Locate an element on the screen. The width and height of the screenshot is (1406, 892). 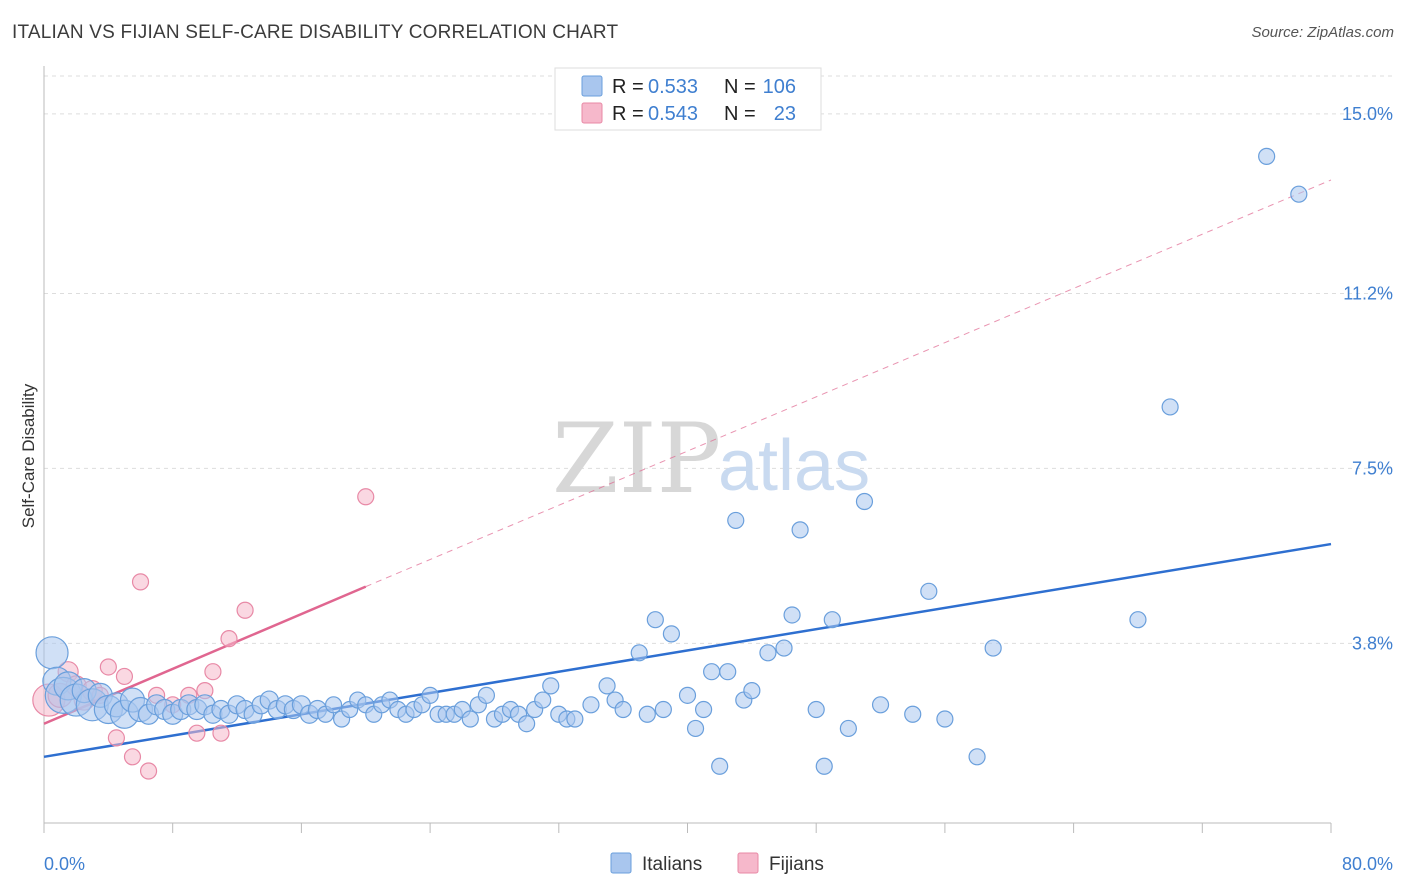
legend-swatch-fijians is located at coordinates (592, 113).